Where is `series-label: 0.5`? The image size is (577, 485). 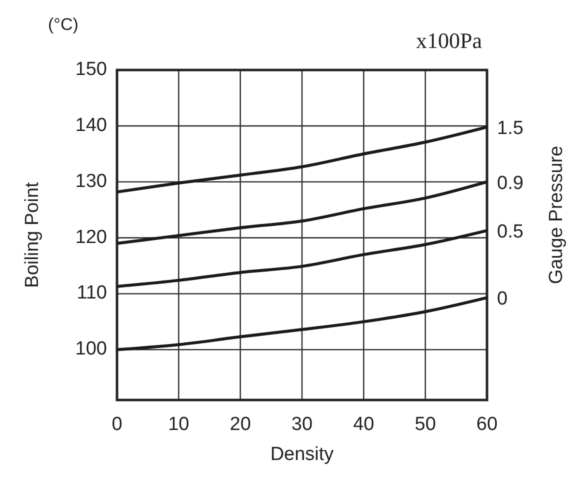
series-label: 0.5 is located at coordinates (510, 232).